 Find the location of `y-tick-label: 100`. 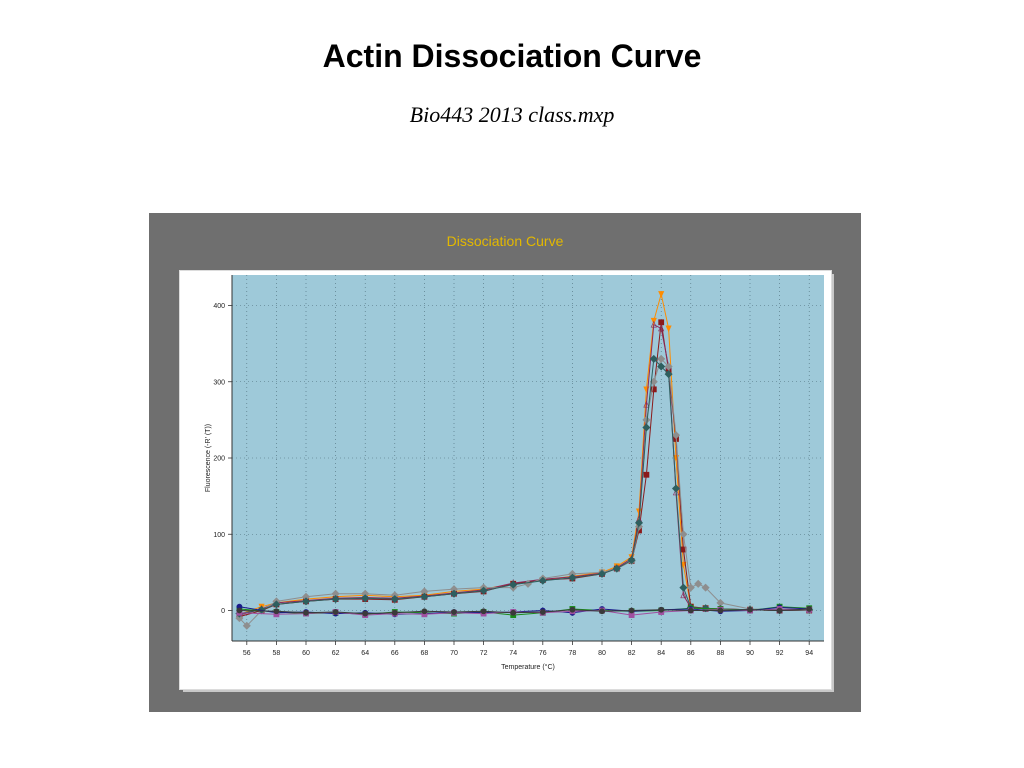

y-tick-label: 100 is located at coordinates (219, 535).